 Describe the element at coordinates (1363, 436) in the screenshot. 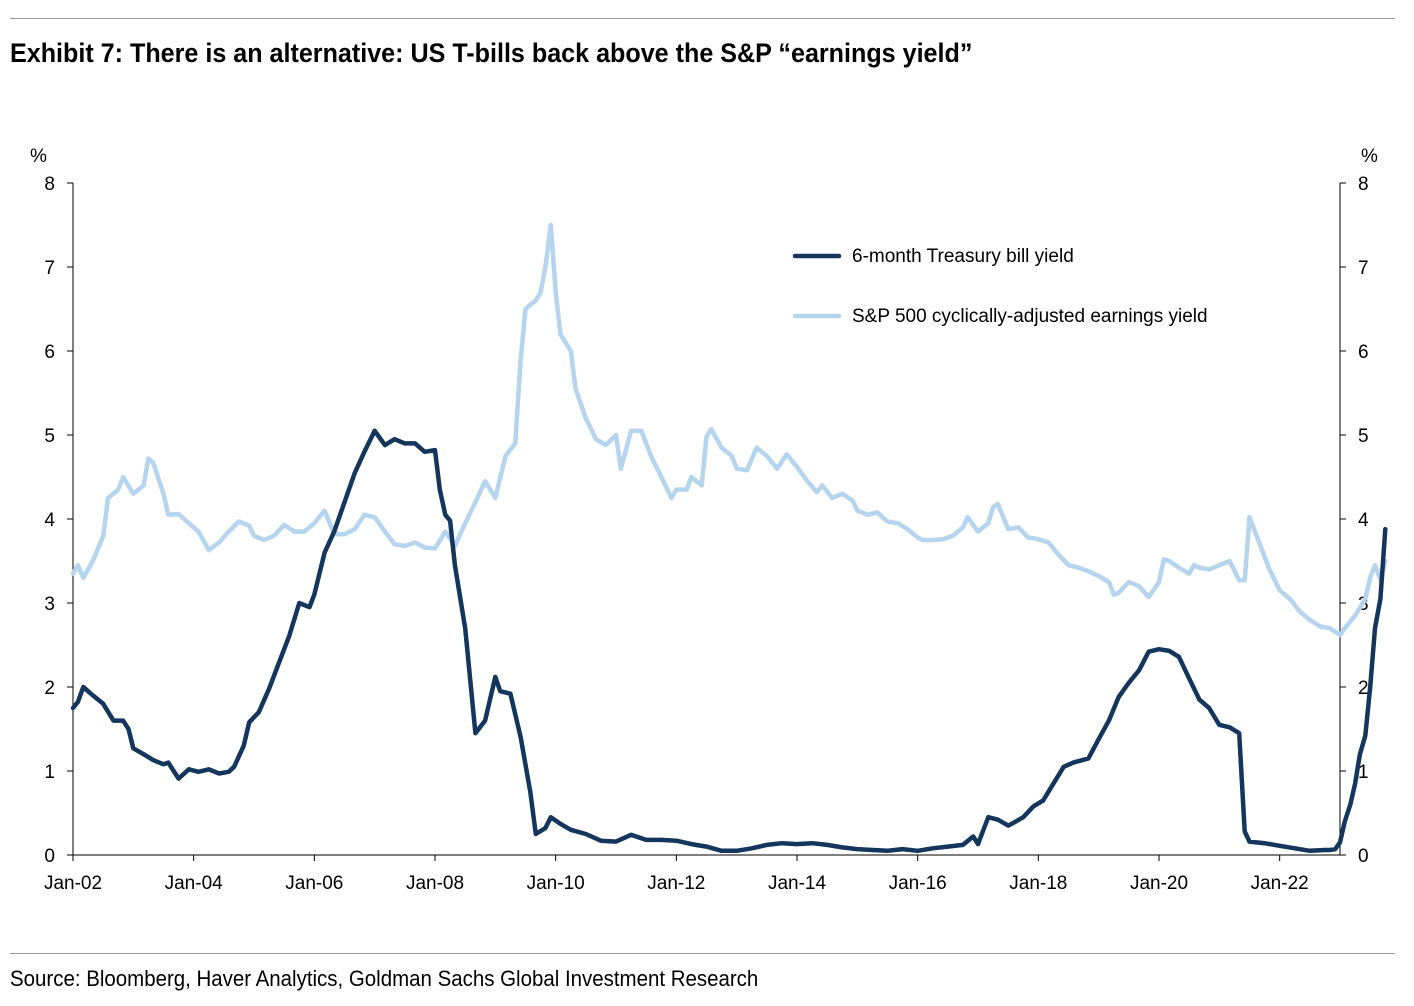

I see `y-tick-label-right: 5` at that location.